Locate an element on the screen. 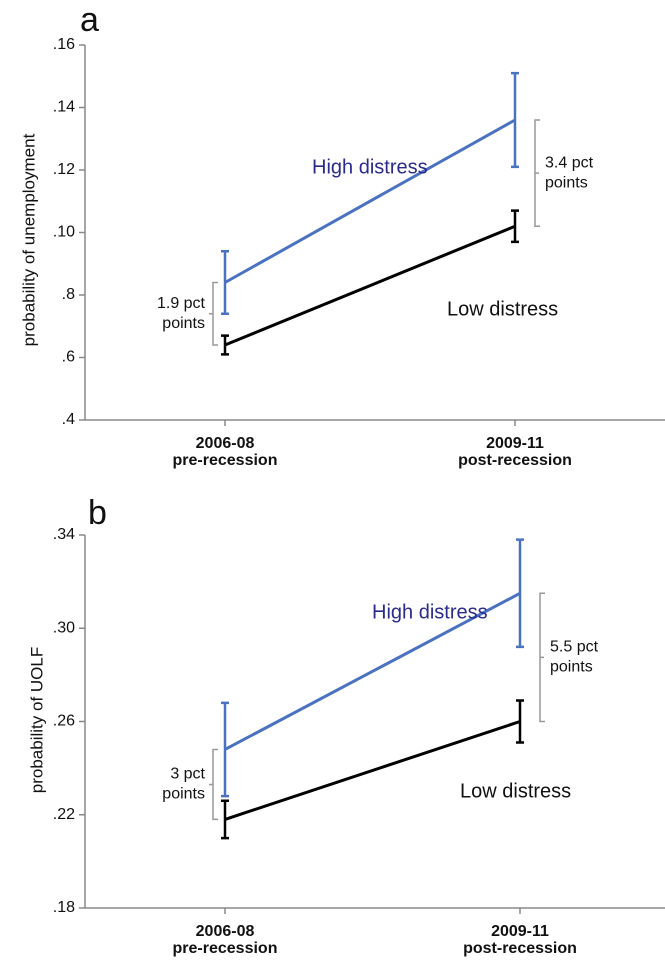 The image size is (665, 962). panel-letter: b is located at coordinates (97, 513).